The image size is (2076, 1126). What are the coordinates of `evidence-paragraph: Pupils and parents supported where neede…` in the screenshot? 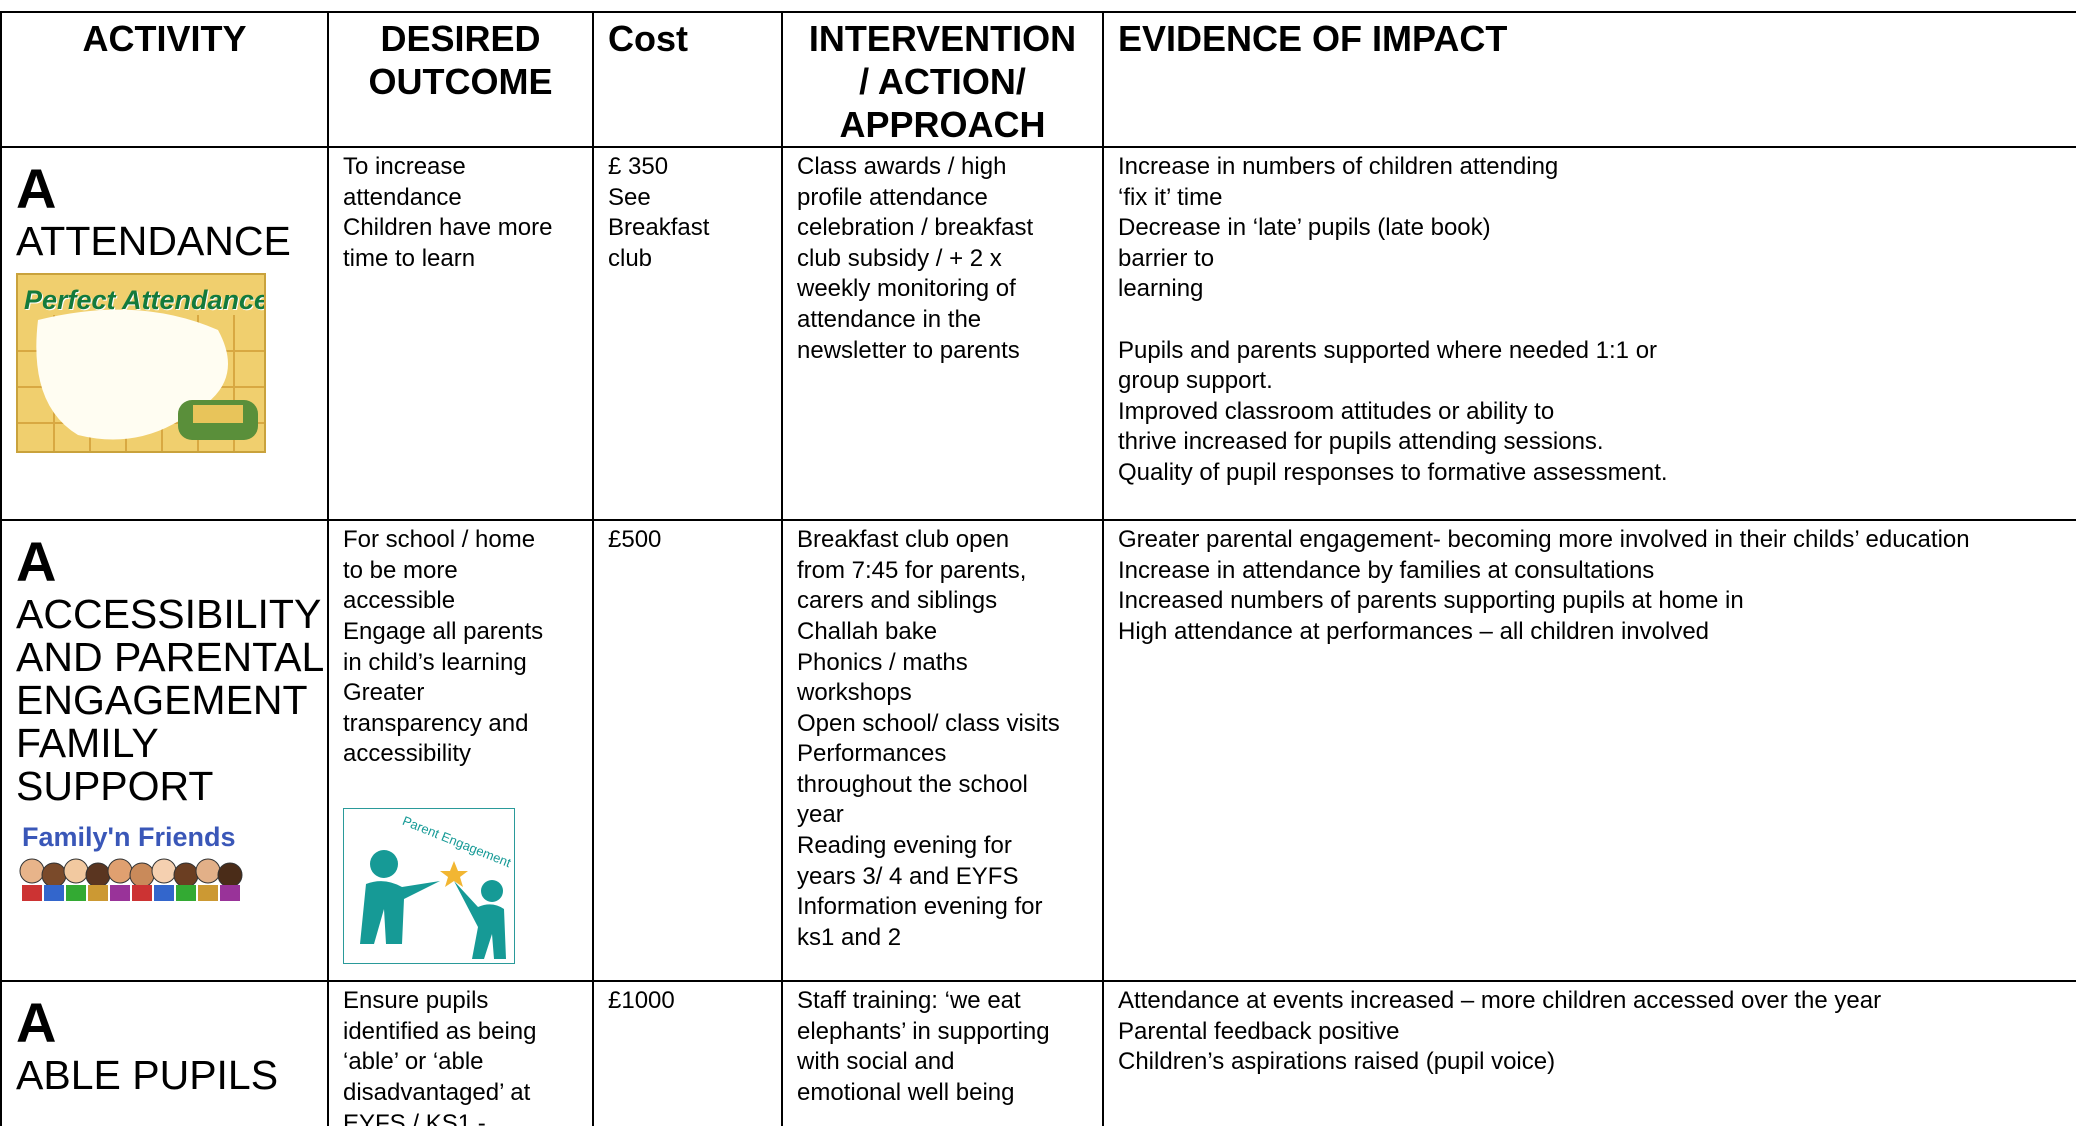 It's located at (1592, 412).